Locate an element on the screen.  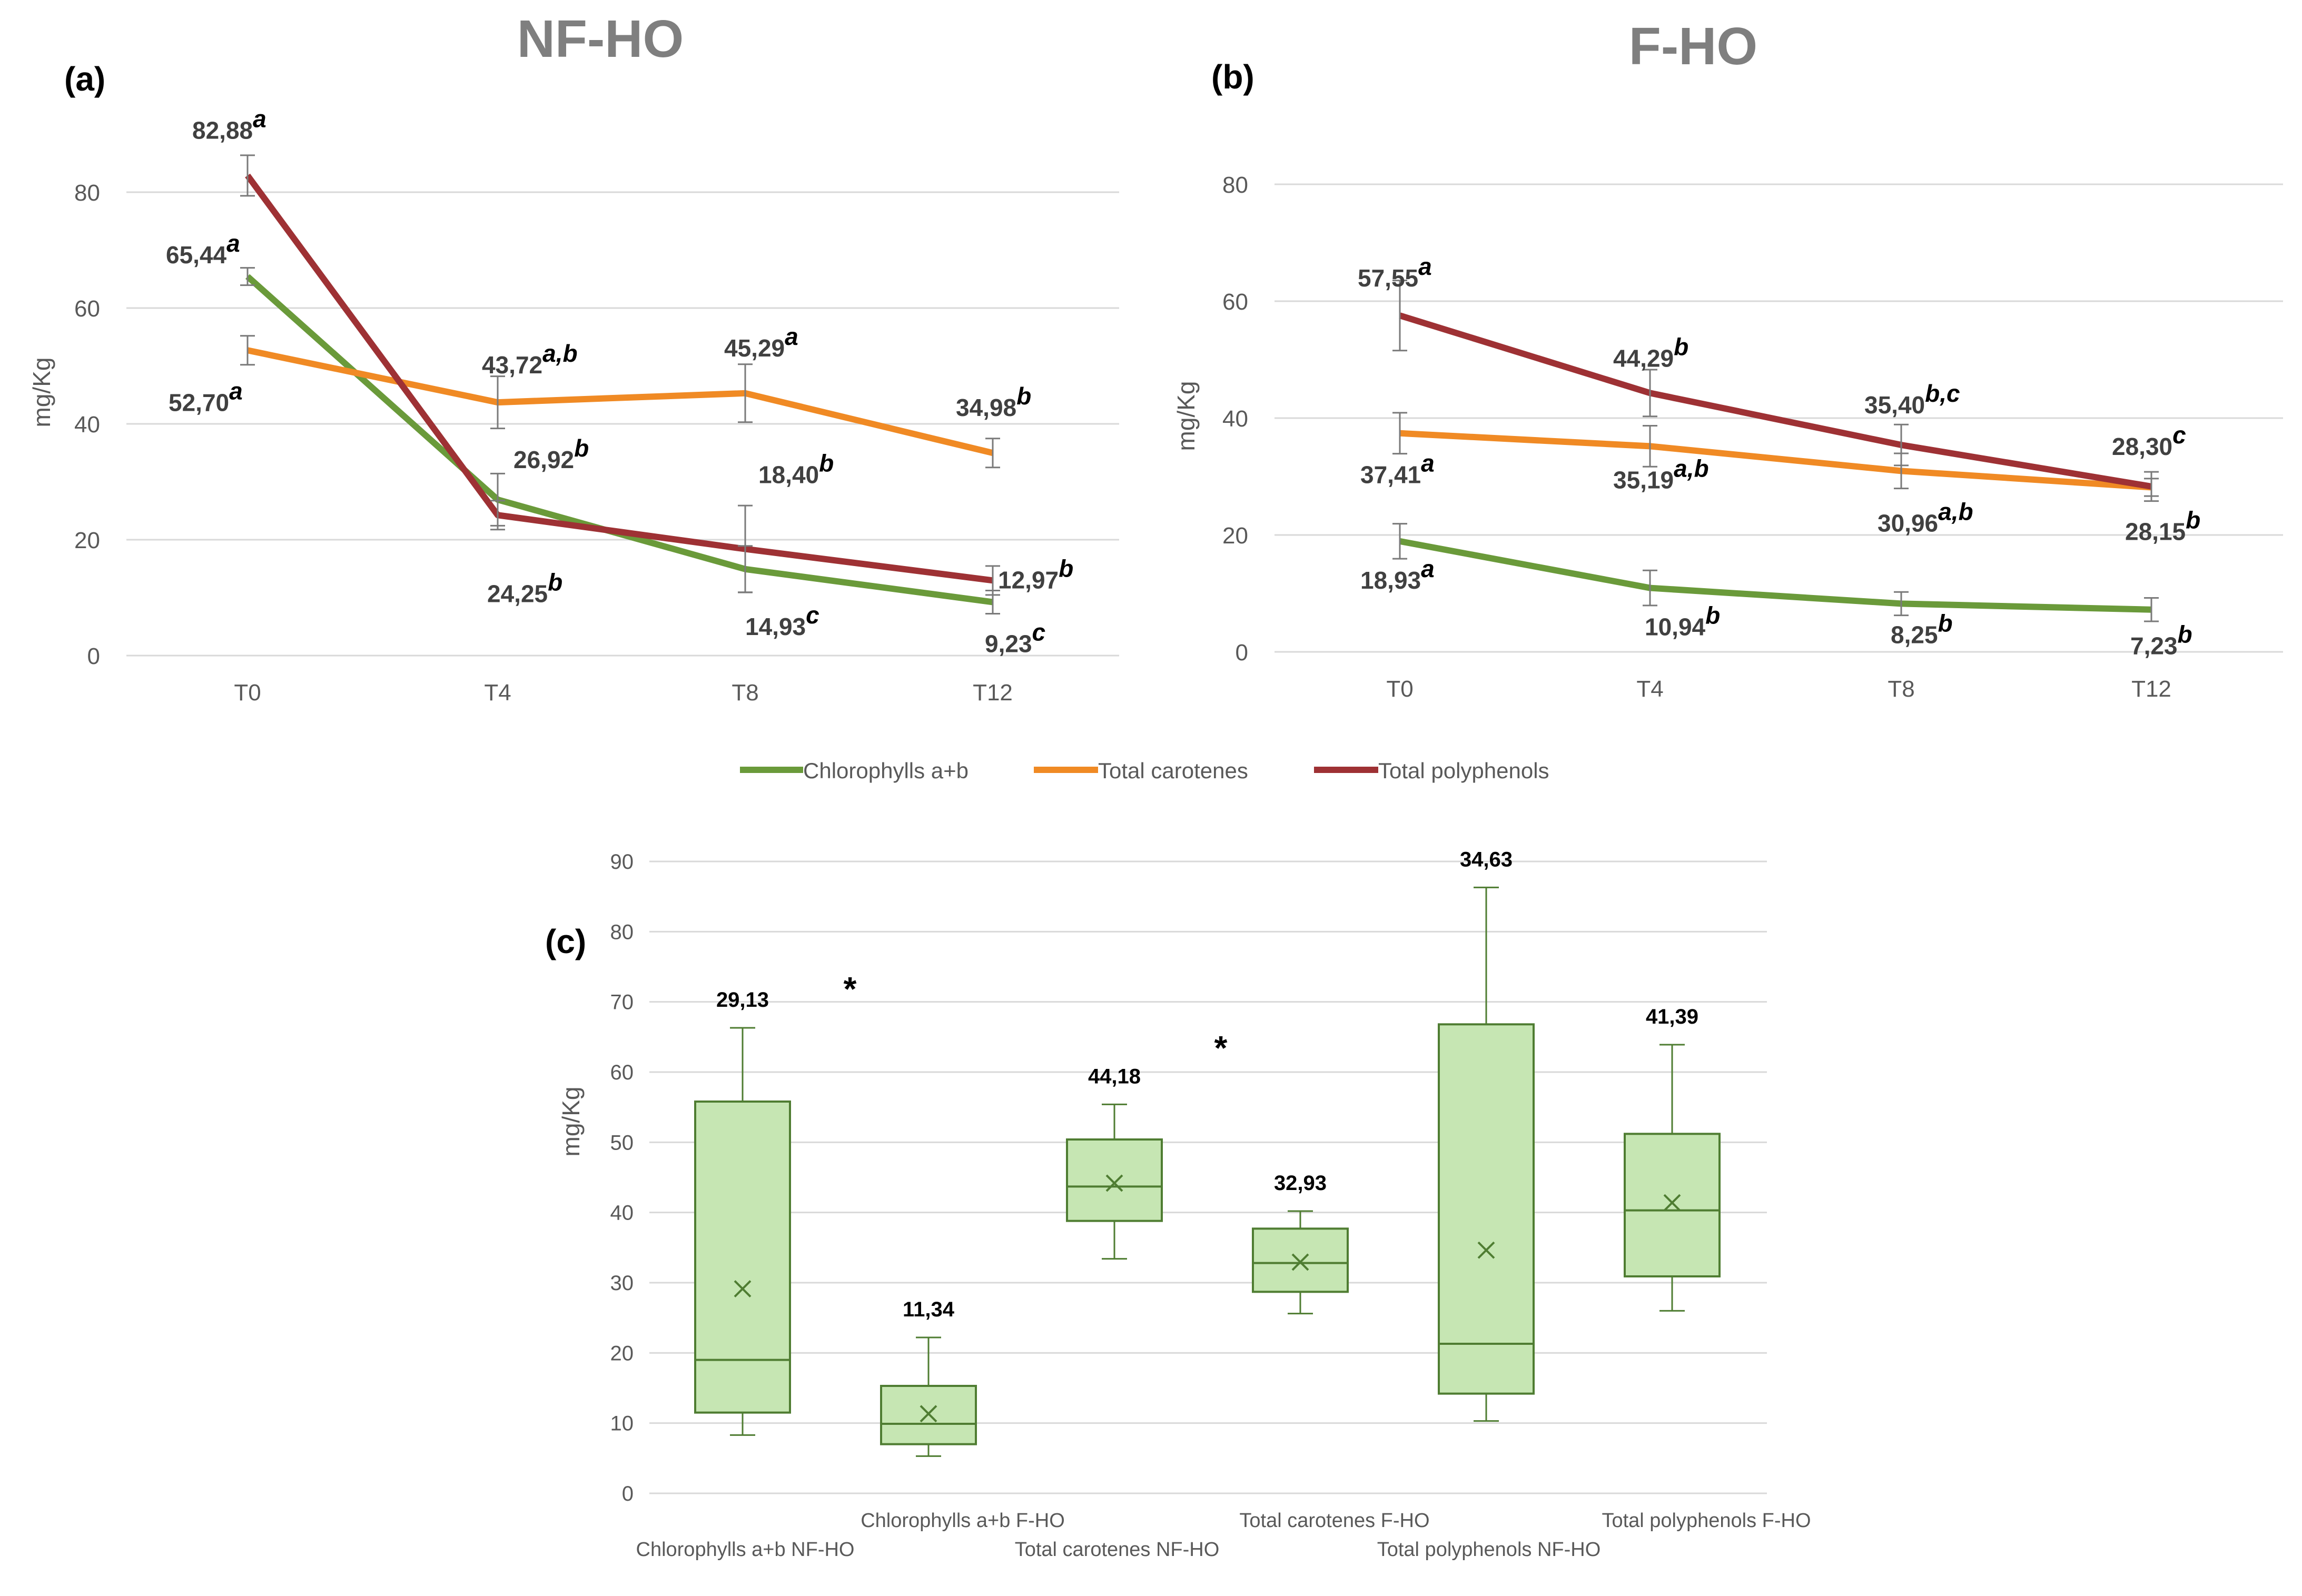
data-label-carotenes: 28,15b is located at coordinates (2163, 526).